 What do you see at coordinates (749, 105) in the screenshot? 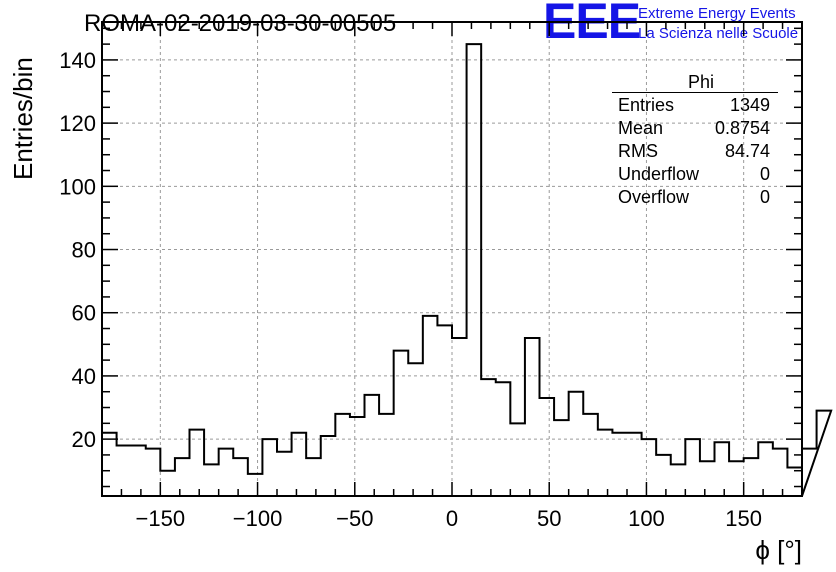
I see `stats-value: 1349` at bounding box center [749, 105].